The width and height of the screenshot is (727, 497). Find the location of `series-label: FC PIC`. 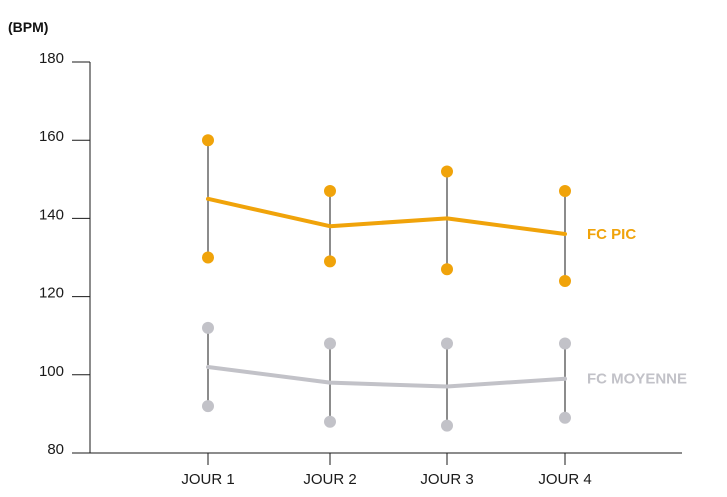

series-label: FC PIC is located at coordinates (611, 234).